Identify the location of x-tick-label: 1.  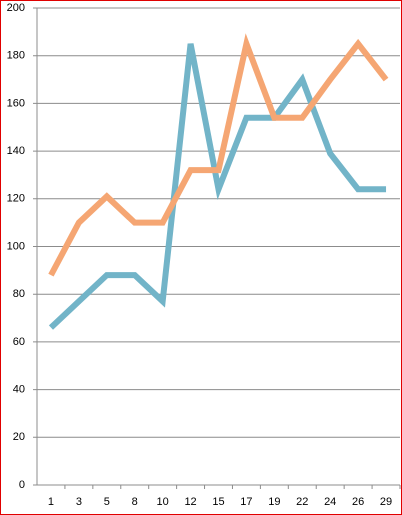
(51, 502).